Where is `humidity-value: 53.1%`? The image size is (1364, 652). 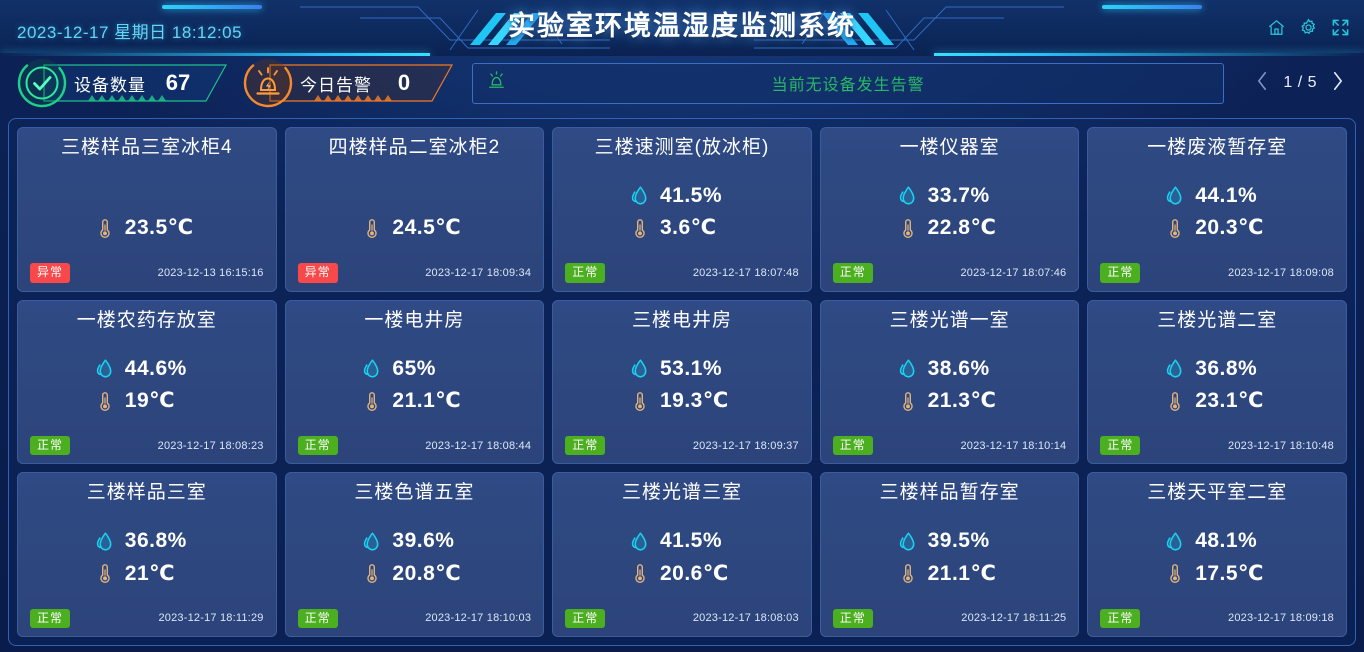 humidity-value: 53.1% is located at coordinates (691, 368).